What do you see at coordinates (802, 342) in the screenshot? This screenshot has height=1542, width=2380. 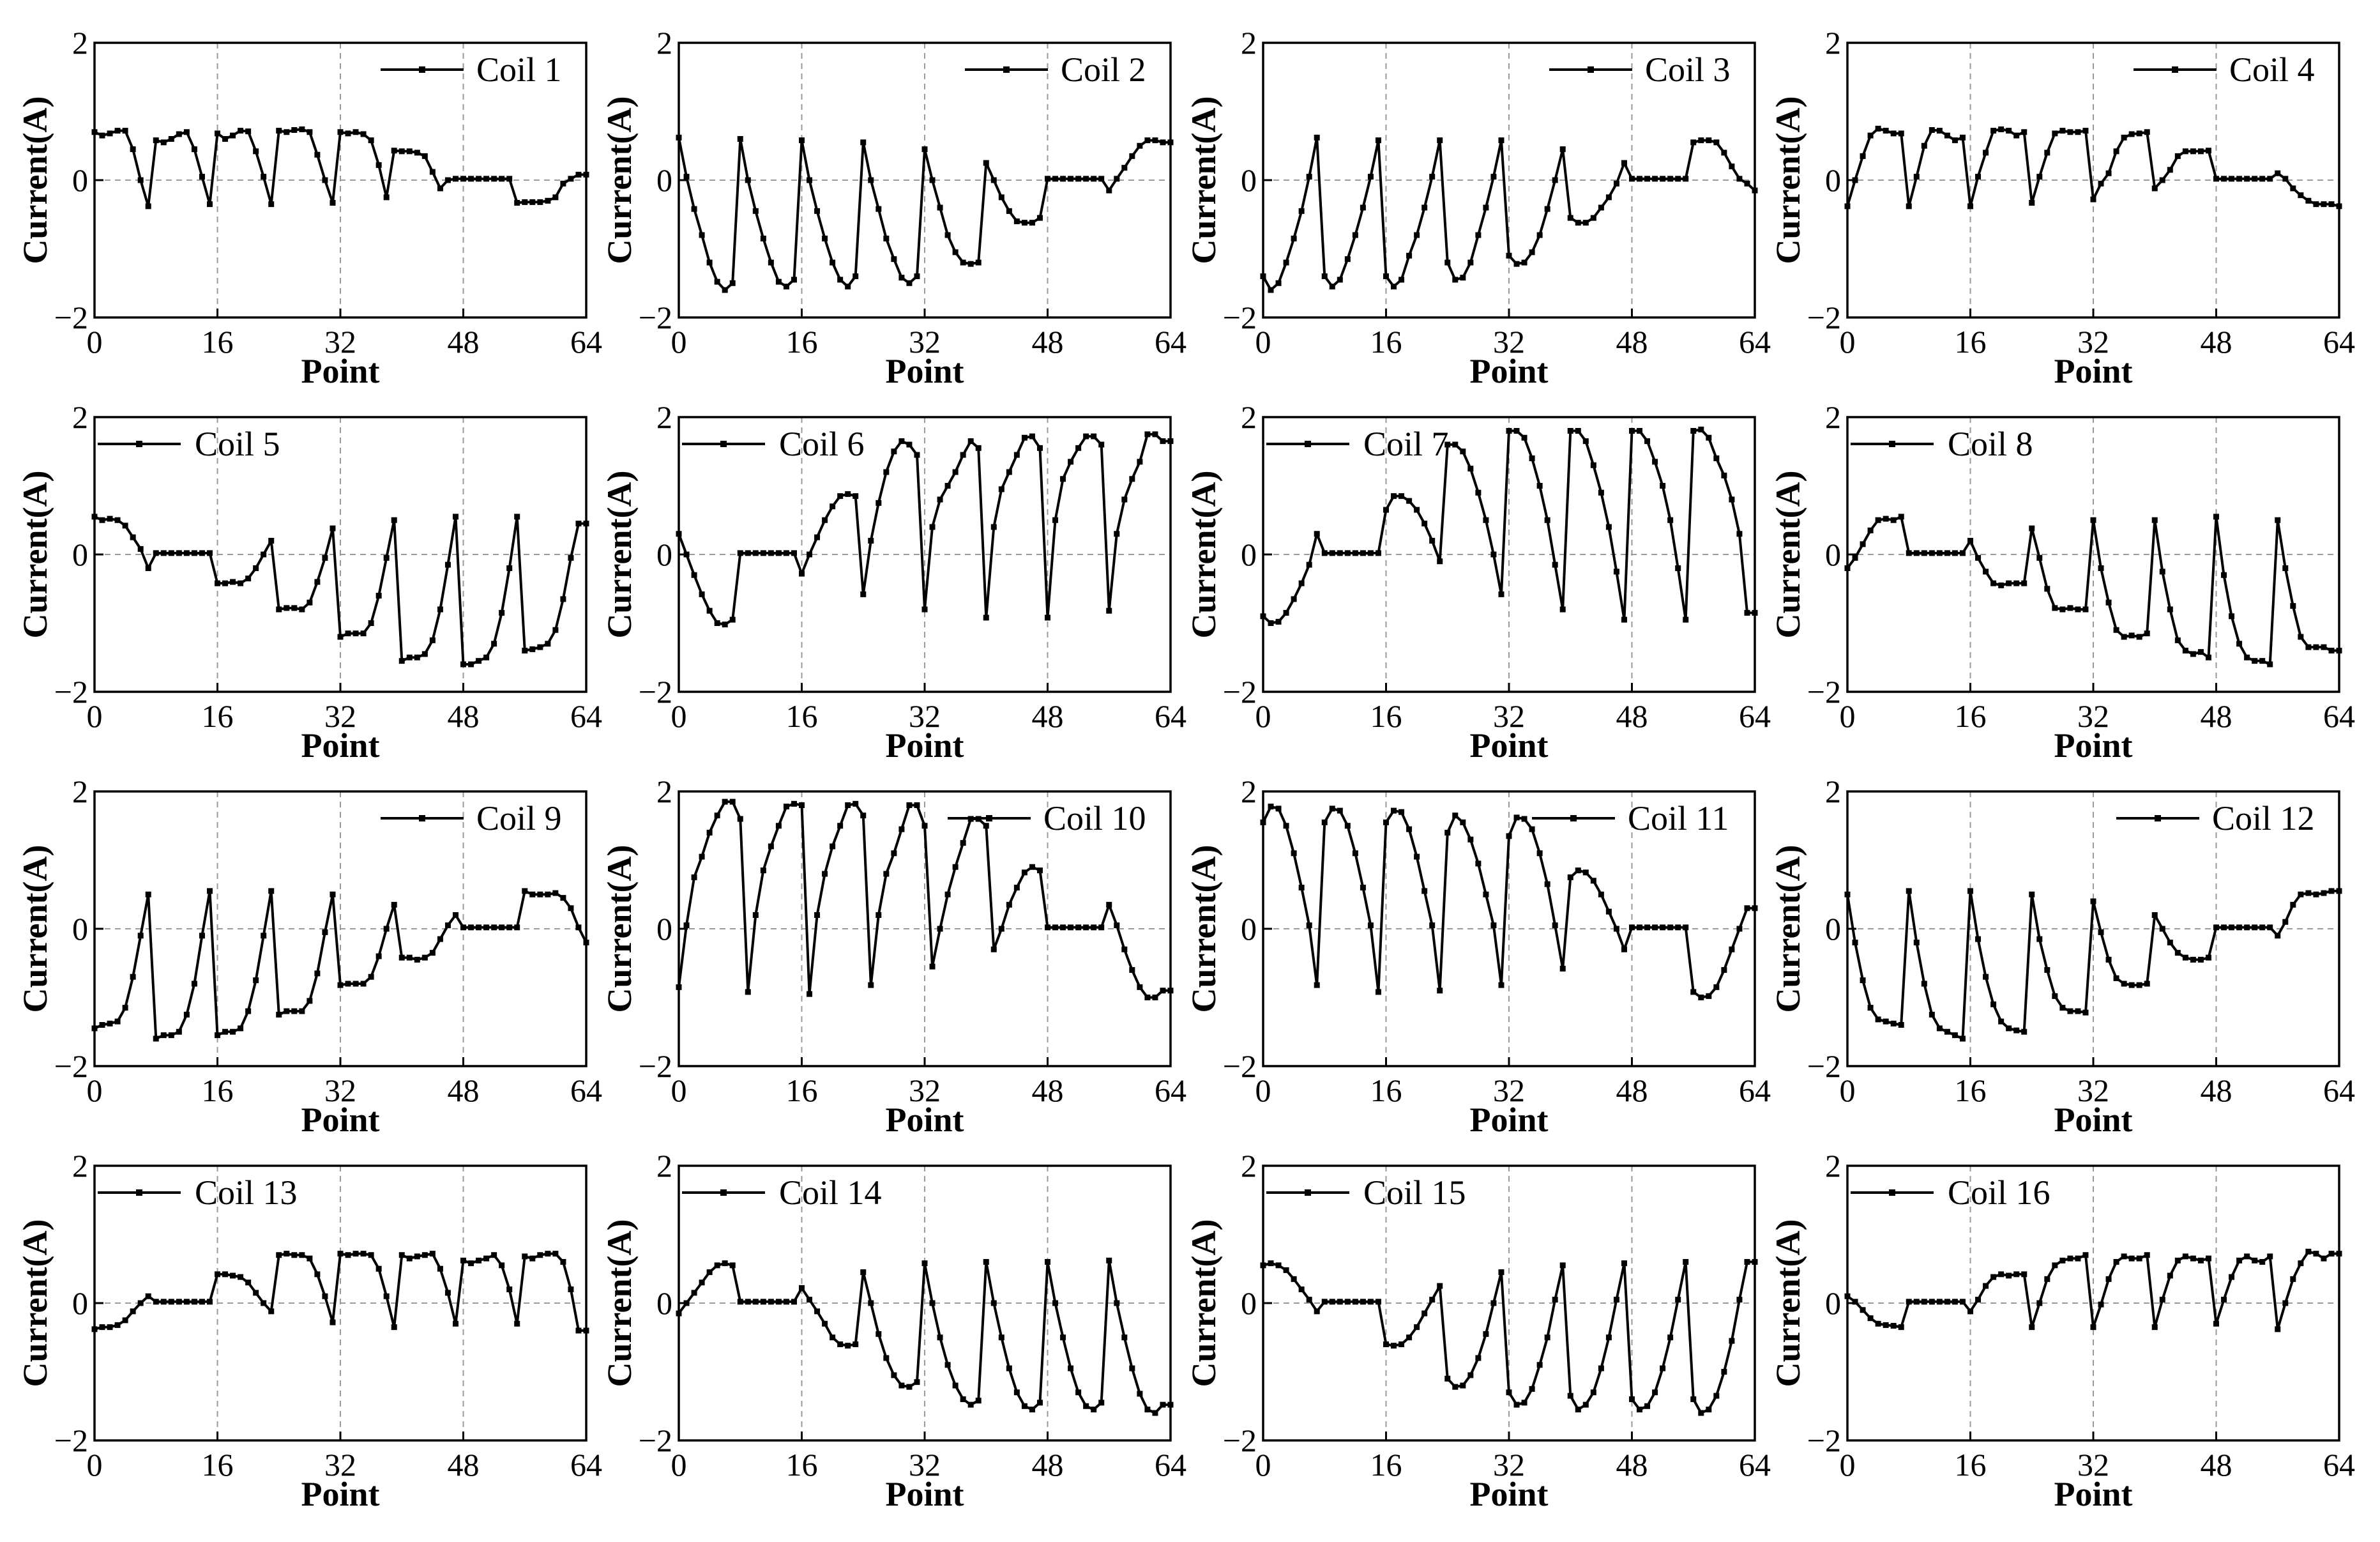 I see `x-tick-label: 16` at bounding box center [802, 342].